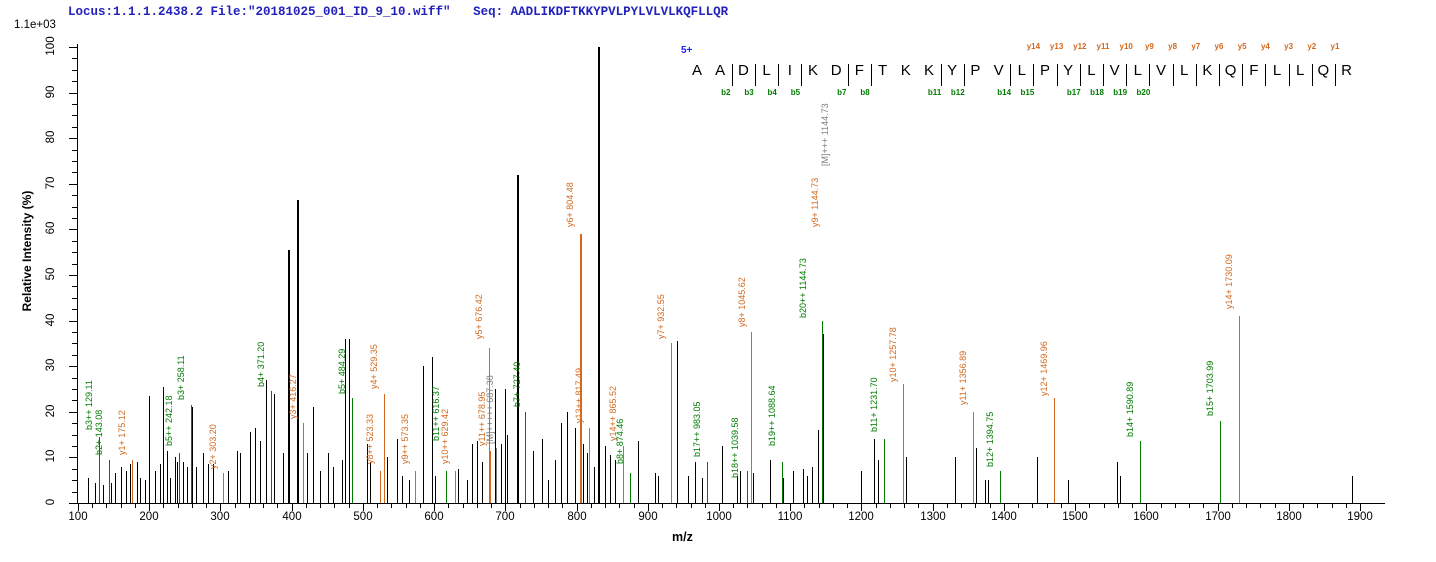 This screenshot has width=1436, height=562. I want to click on peak-label: y8+ 1045.62, so click(741, 302).